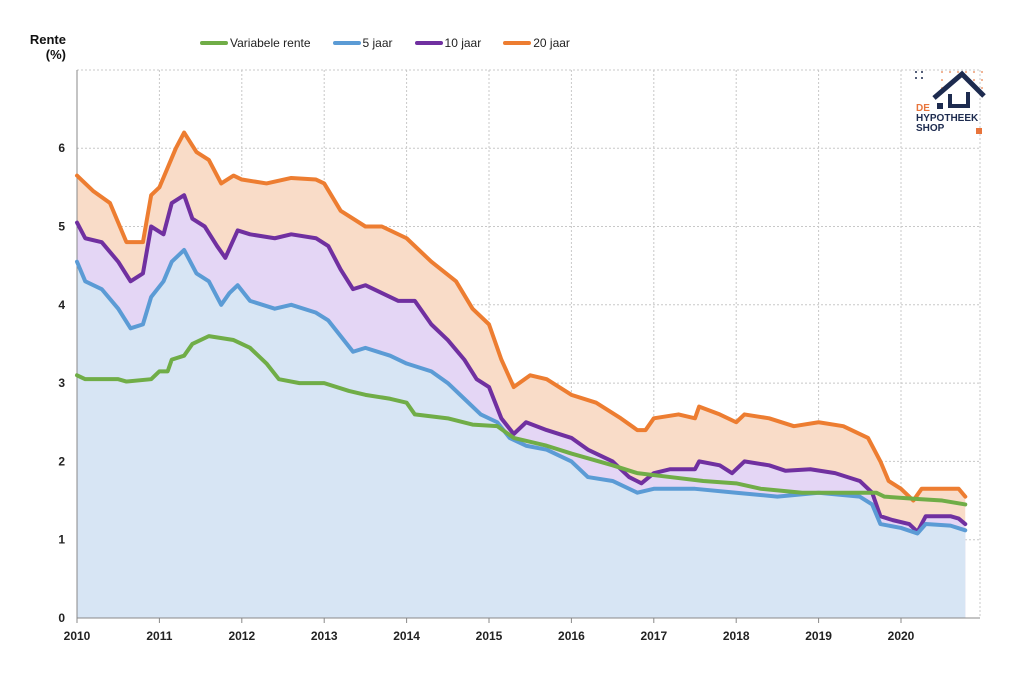 Image resolution: width=1024 pixels, height=674 pixels. What do you see at coordinates (923, 108) in the screenshot?
I see `logo-line1: DE` at bounding box center [923, 108].